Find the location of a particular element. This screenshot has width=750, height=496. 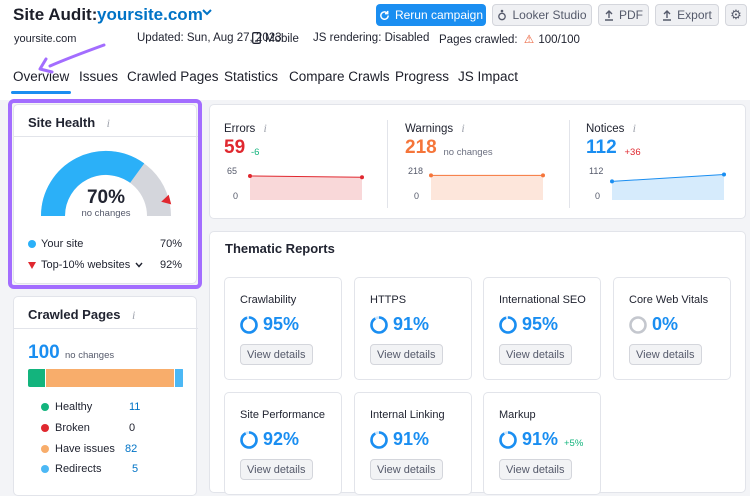

report-international-seo: International SEO 95% View details is located at coordinates (542, 328).